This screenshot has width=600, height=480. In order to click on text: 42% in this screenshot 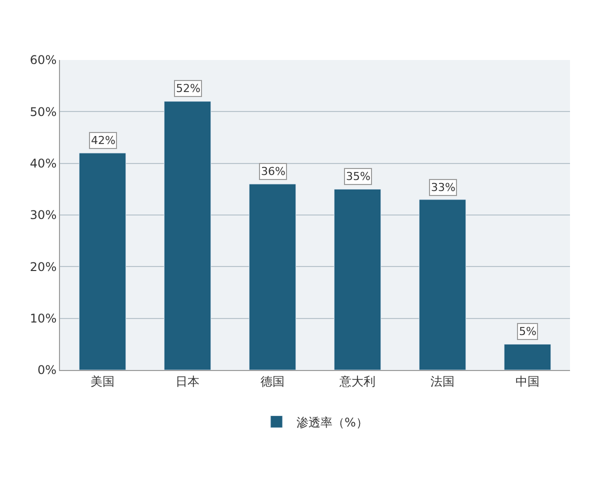, I will do `click(103, 140)`.